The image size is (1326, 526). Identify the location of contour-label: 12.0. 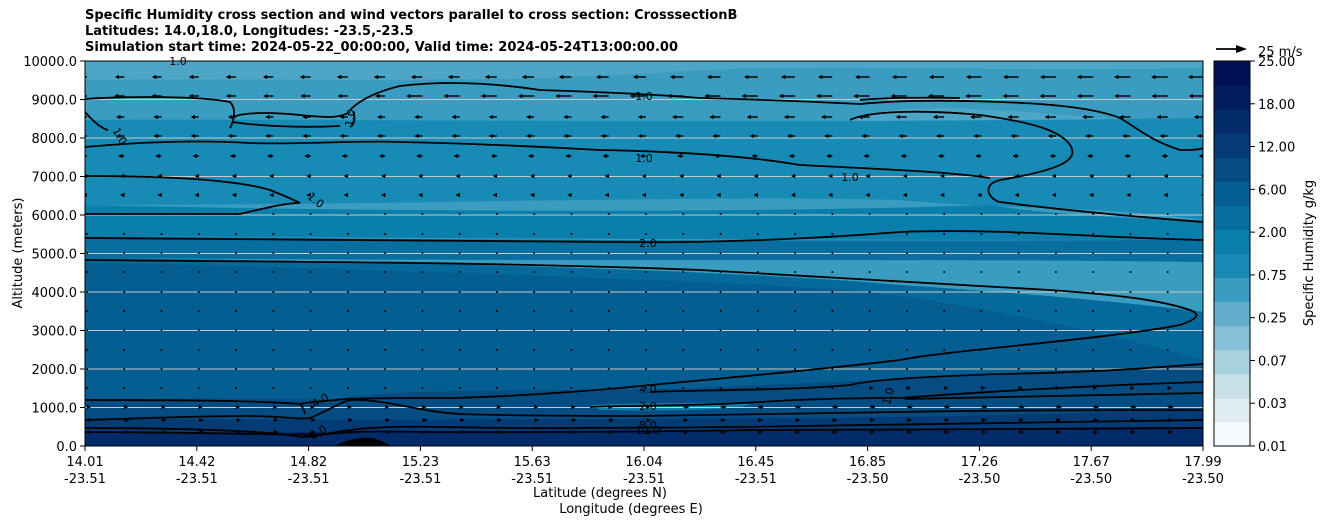
(648, 430).